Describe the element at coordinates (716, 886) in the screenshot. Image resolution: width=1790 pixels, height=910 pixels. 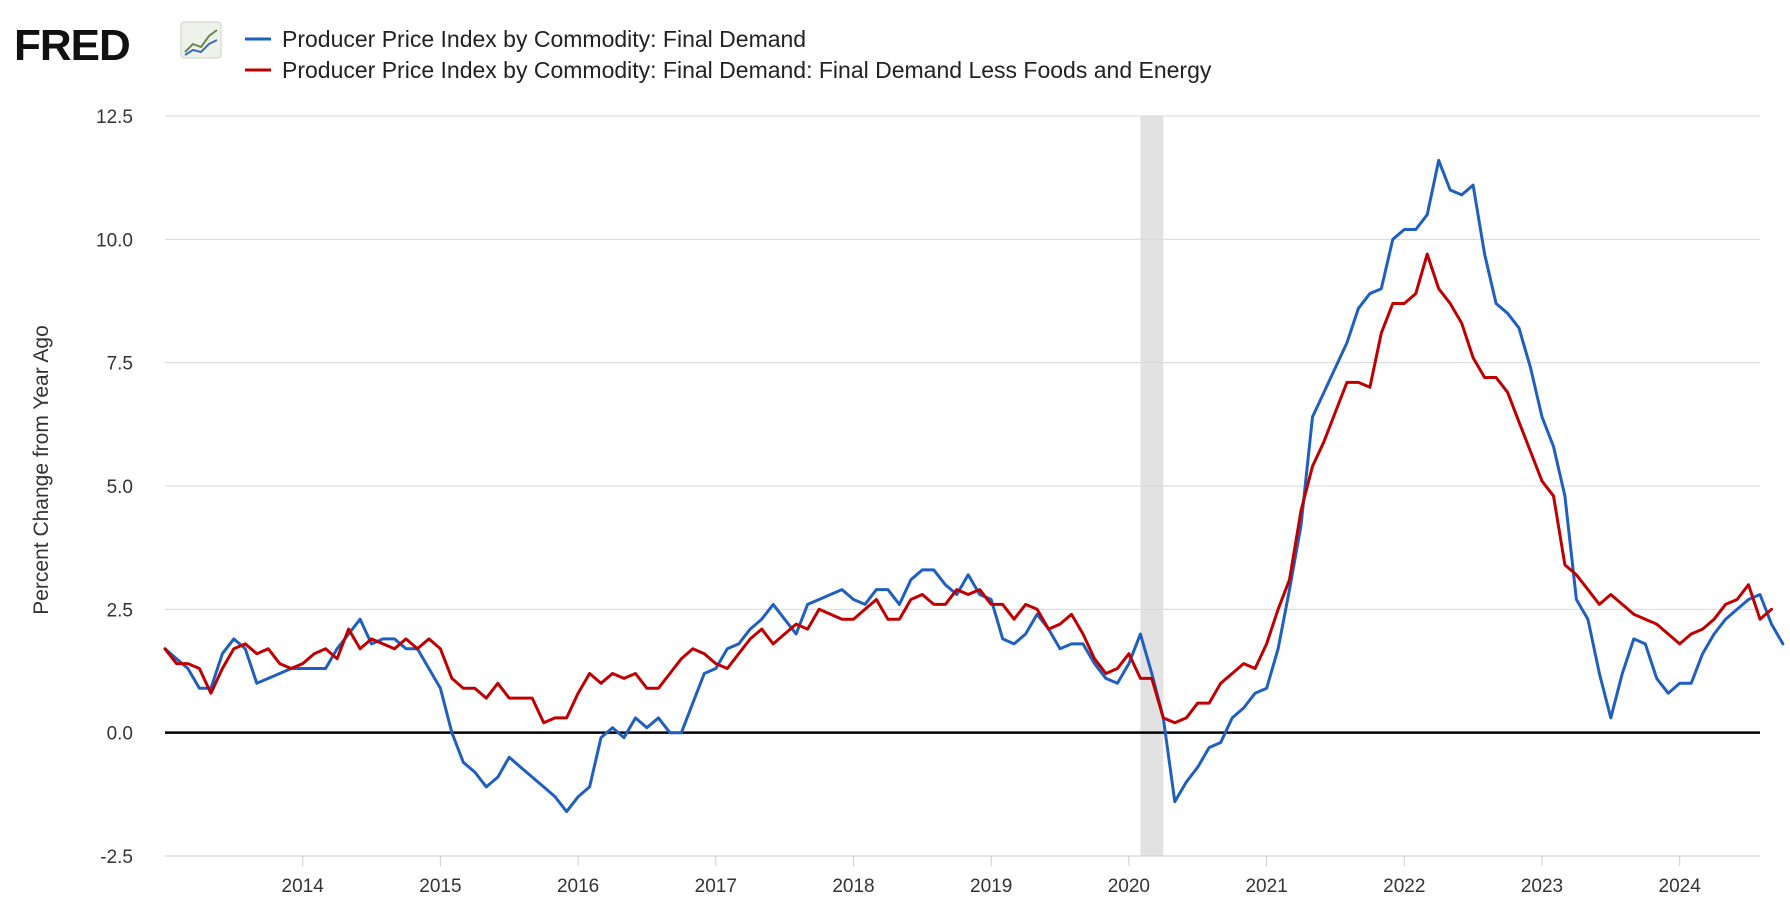
I see `x-tick-label: 2017` at that location.